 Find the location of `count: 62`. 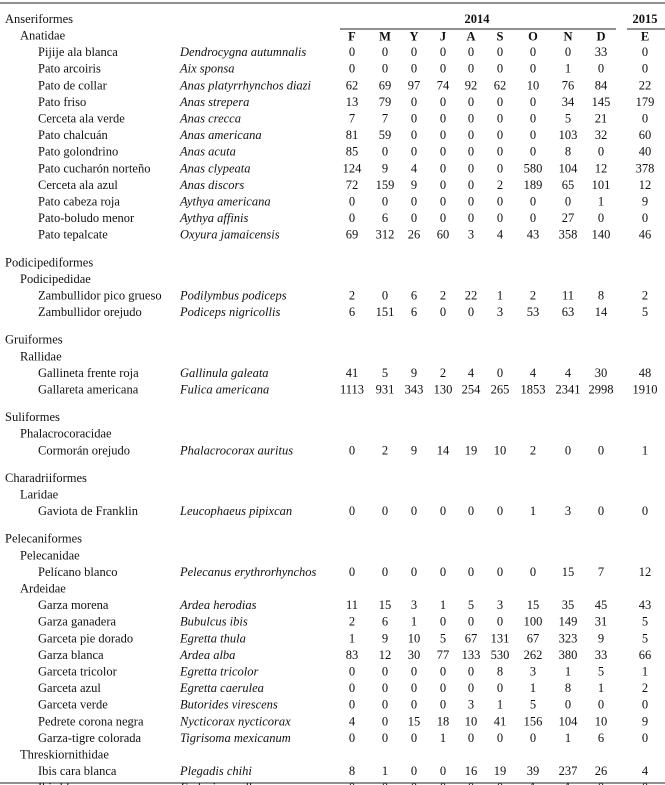

count: 62 is located at coordinates (352, 85).